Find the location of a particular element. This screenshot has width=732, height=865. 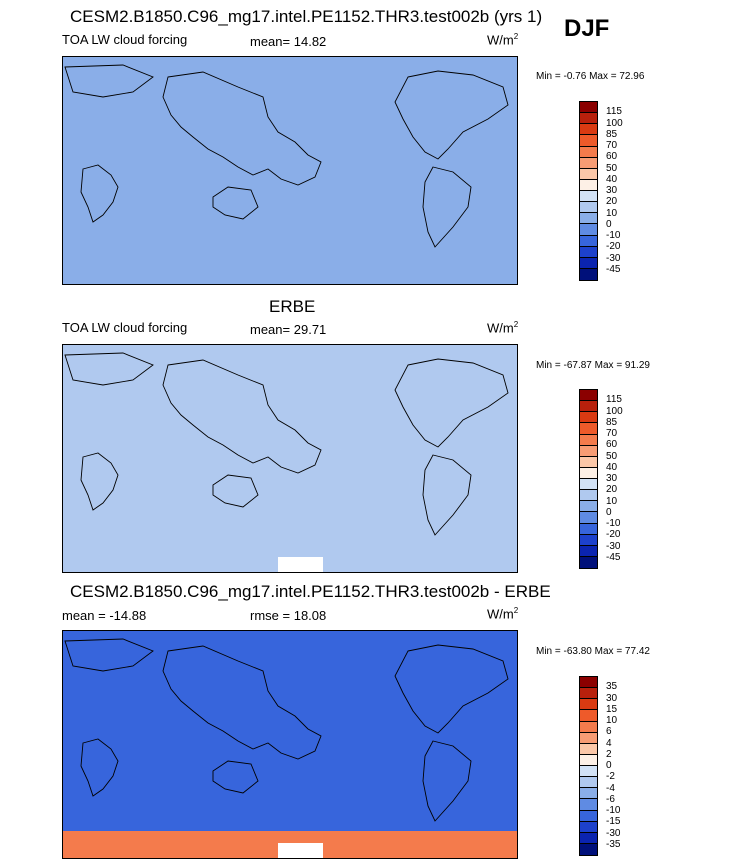

panel2-field-label: TOA LW cloud forcing is located at coordinates (125, 327).